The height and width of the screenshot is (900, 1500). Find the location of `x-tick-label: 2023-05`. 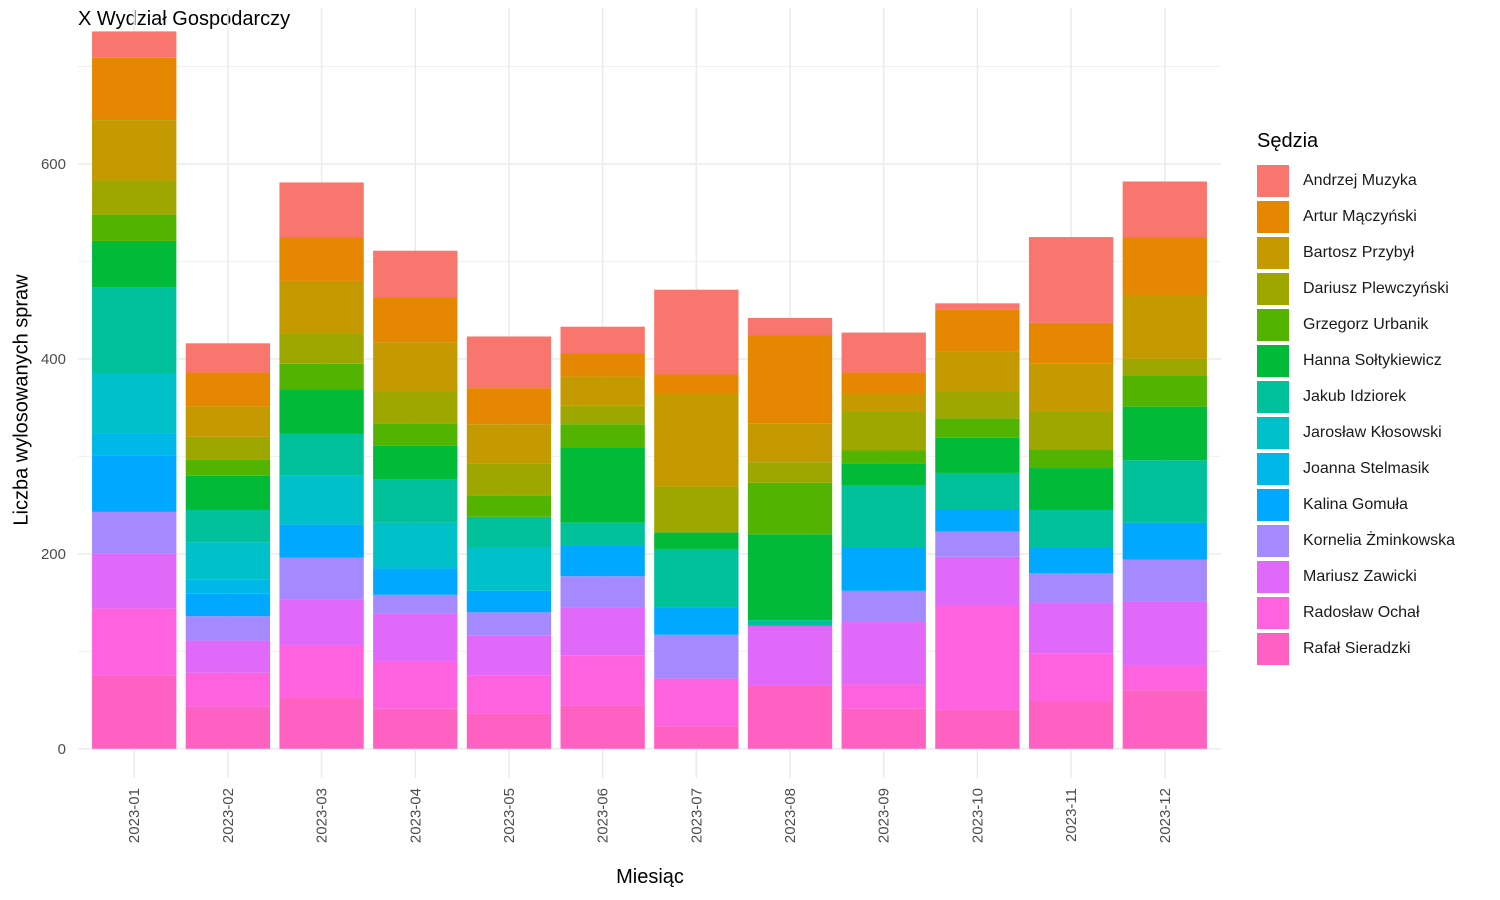

x-tick-label: 2023-05 is located at coordinates (509, 815).